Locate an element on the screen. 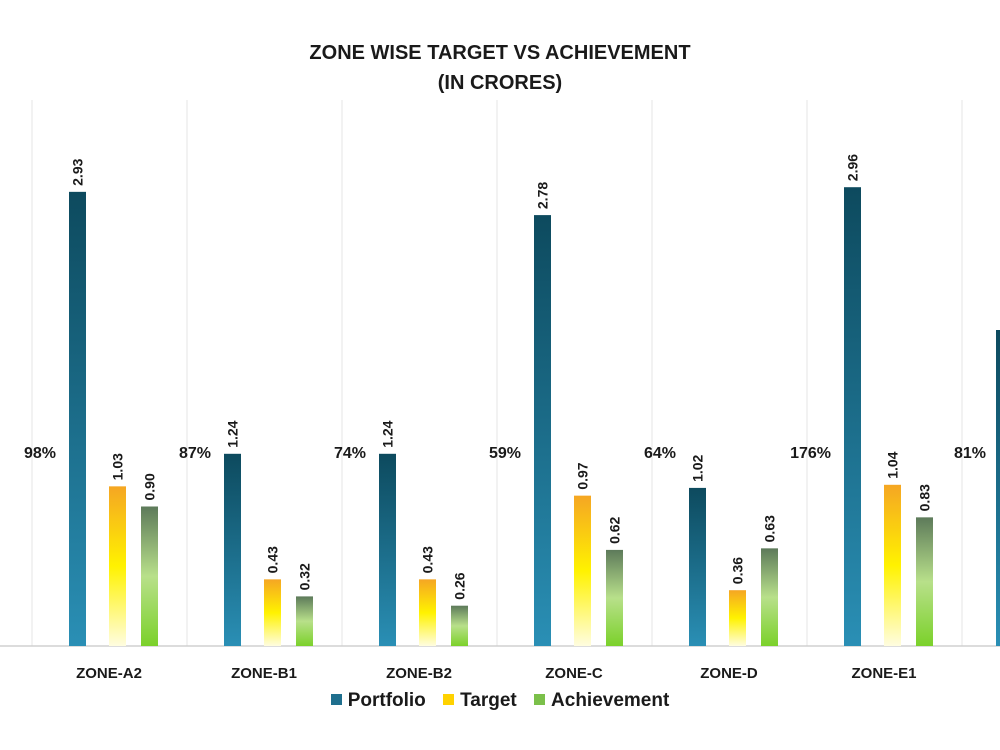  data-label-portfolio: 1.02 is located at coordinates (698, 467).